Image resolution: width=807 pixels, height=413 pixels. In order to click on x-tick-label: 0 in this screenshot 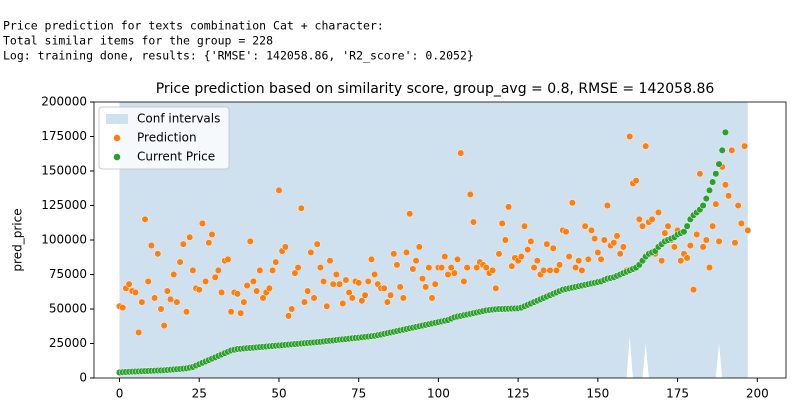, I will do `click(120, 394)`.